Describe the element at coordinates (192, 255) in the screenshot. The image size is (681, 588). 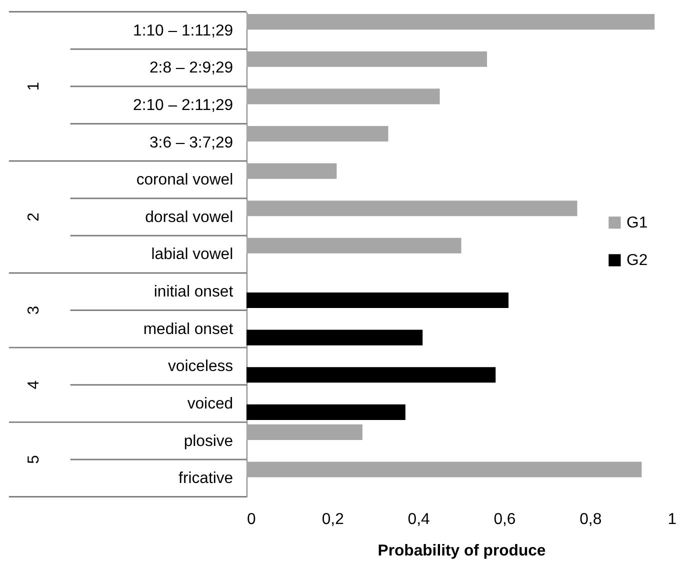
I see `y-tick-label: labial vowel` at that location.